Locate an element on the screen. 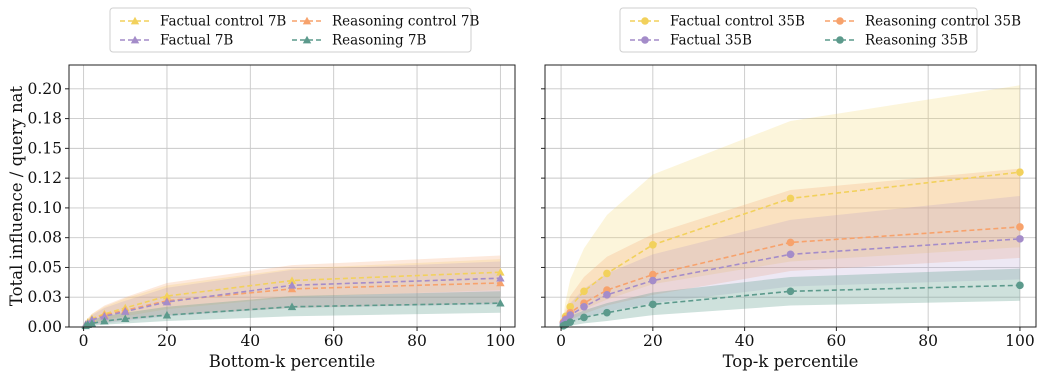 The image size is (1043, 377). legend-label-factual-7b: Factual 7B is located at coordinates (196, 41).